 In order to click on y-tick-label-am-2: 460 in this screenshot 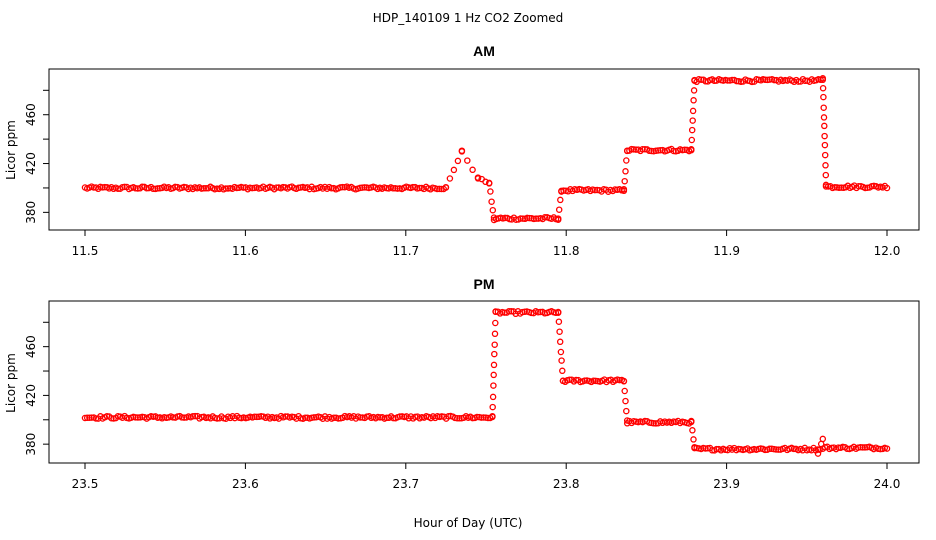, I will do `click(31, 114)`.